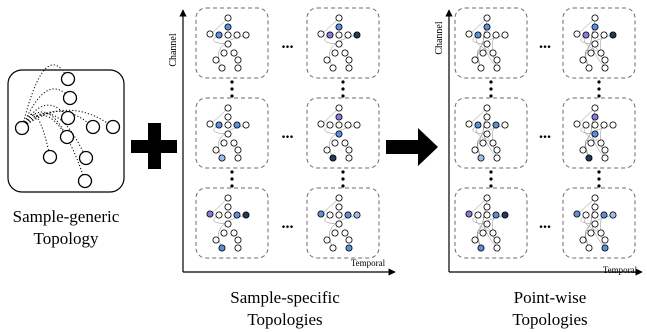  Describe the element at coordinates (550, 309) in the screenshot. I see `point-wise-caption: Point-wise Topologies` at that location.